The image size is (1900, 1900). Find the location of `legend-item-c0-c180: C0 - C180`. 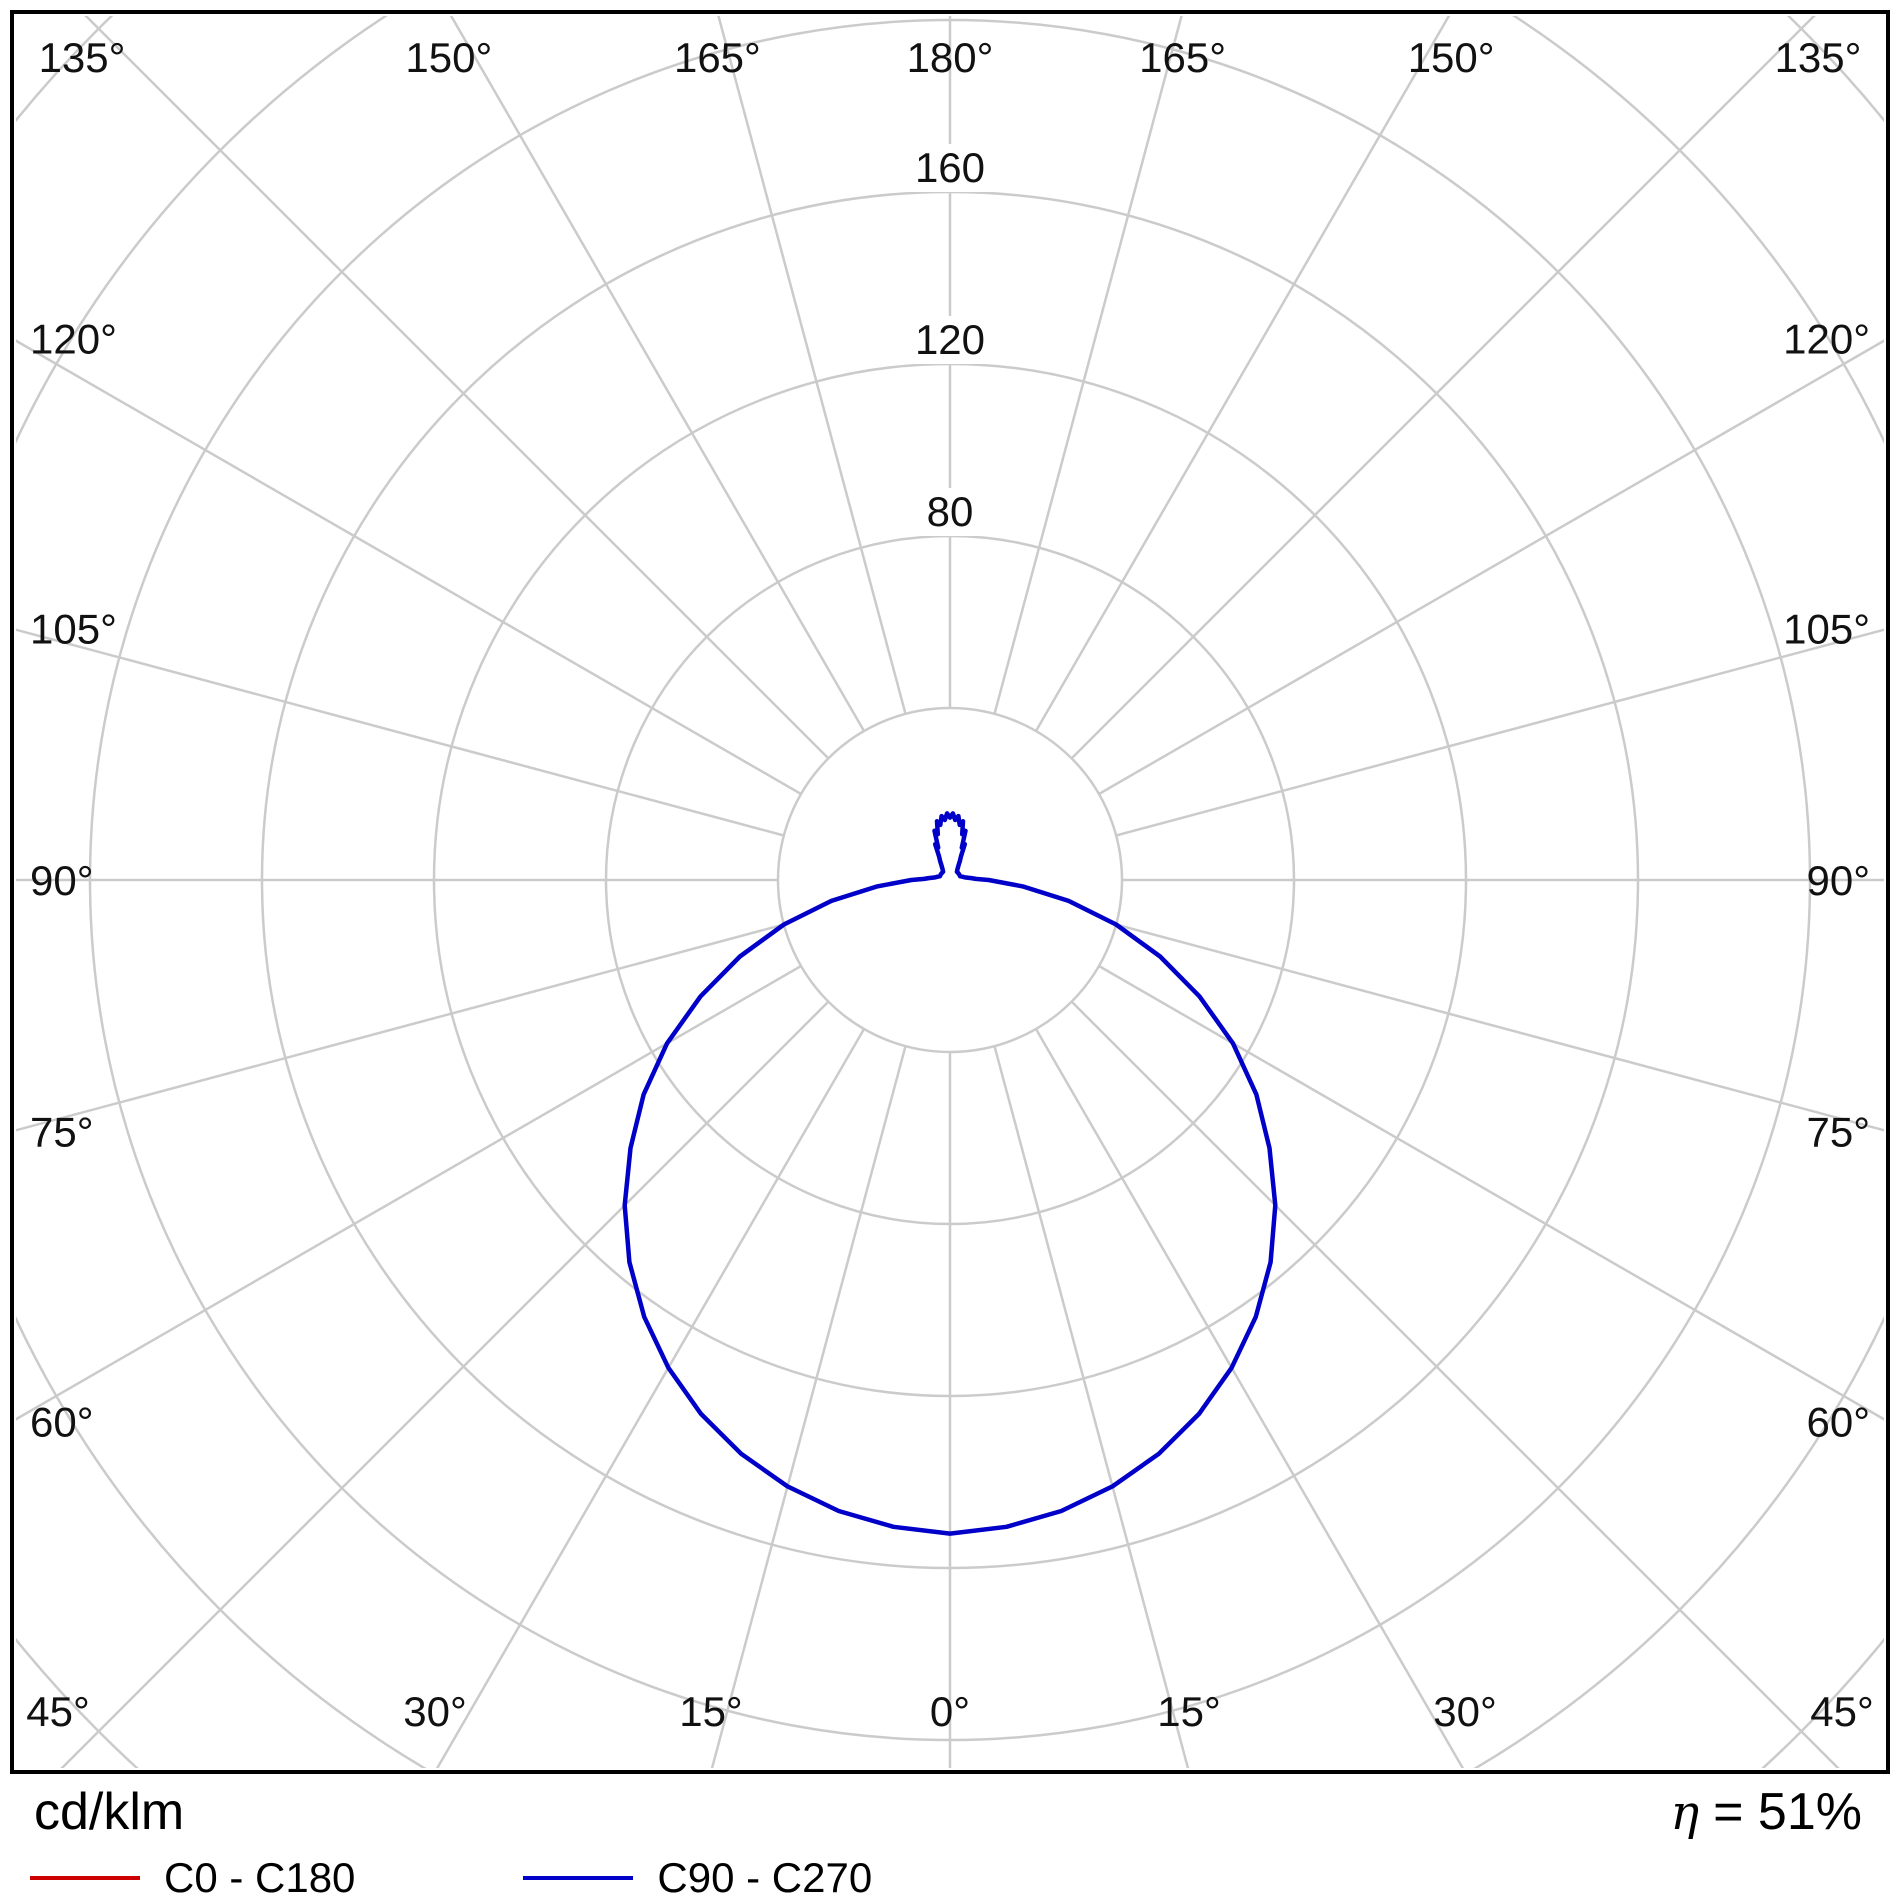

legend-item-c0-c180: C0 - C180 is located at coordinates (192, 1877).